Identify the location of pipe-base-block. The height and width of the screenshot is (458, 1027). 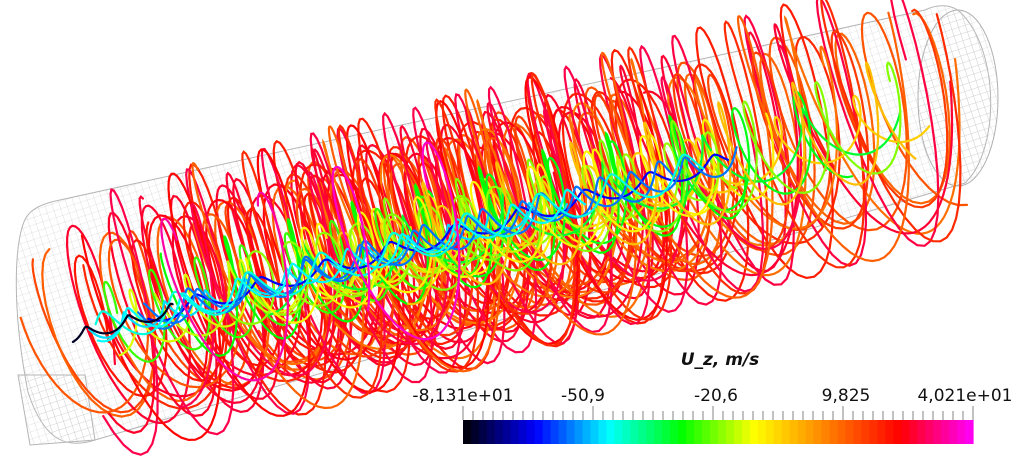
(56, 410).